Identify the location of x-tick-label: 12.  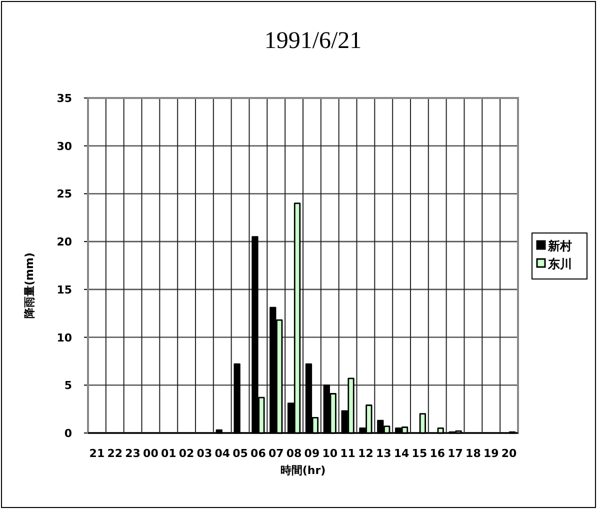
(366, 453).